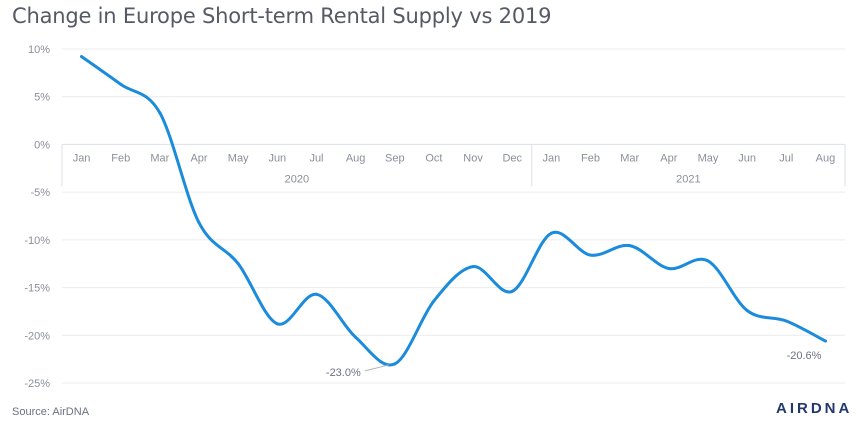 This screenshot has width=866, height=430. Describe the element at coordinates (51, 412) in the screenshot. I see `source-note: Source: AirDNA` at that location.